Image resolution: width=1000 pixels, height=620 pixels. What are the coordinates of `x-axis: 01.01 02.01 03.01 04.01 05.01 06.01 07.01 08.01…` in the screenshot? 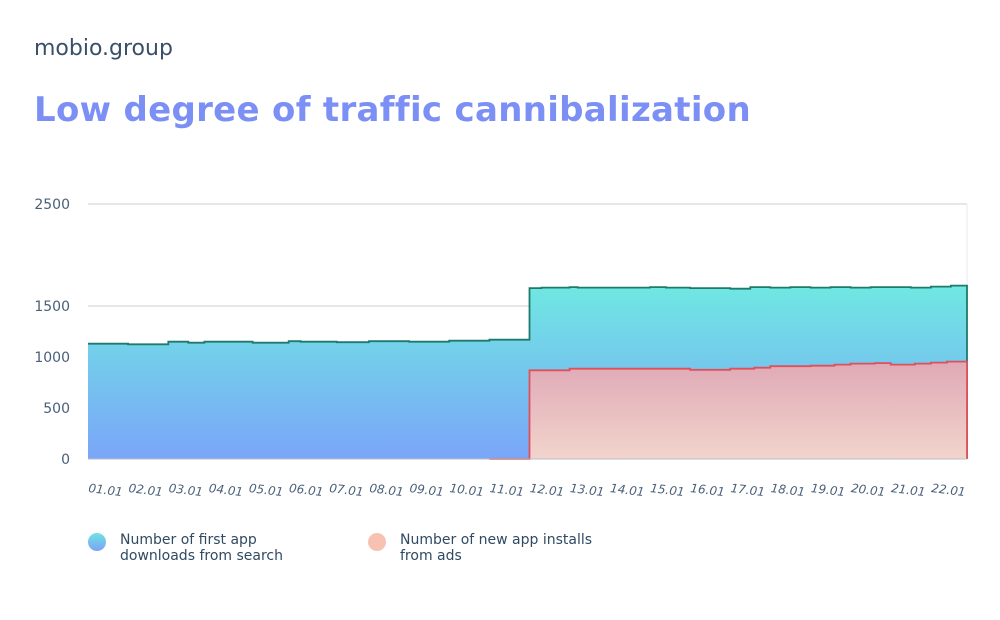 It's located at (527, 490).